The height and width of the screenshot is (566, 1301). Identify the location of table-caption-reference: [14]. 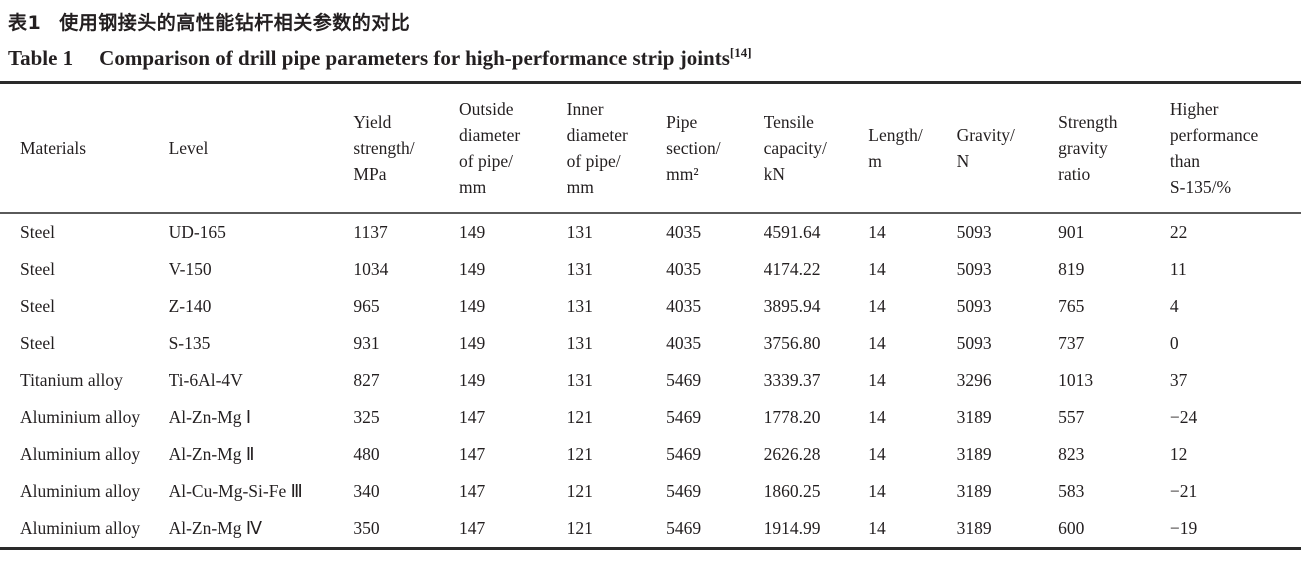
(740, 52).